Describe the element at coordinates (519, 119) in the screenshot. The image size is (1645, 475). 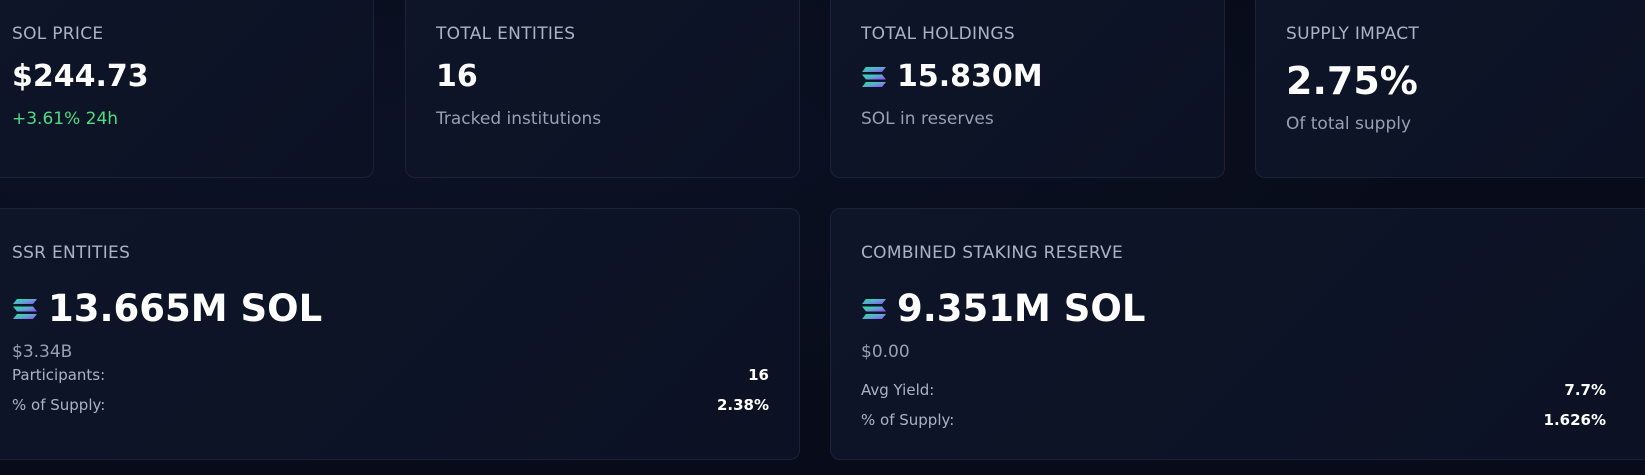
I see `total-entities-sub: Tracked institutions` at that location.